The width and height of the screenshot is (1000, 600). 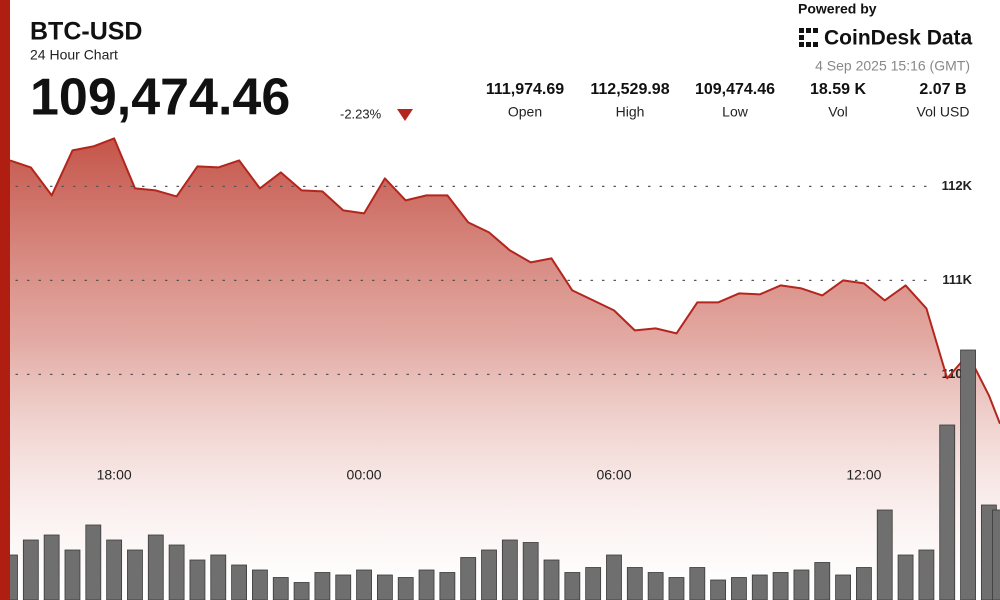 What do you see at coordinates (629, 89) in the screenshot?
I see `stat-value: 112,529.98` at bounding box center [629, 89].